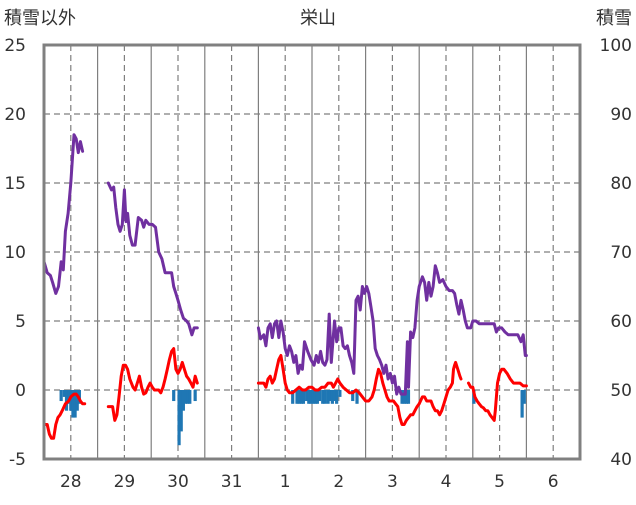 The image size is (636, 505). Describe the element at coordinates (621, 322) in the screenshot. I see `right-tick-label: 60` at that location.